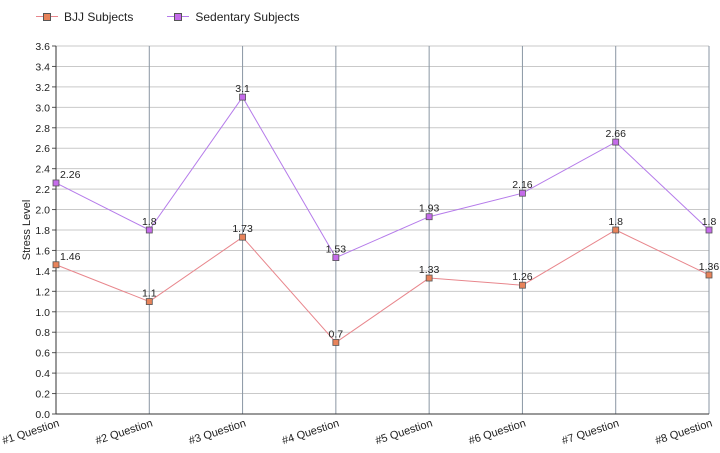  Describe the element at coordinates (311, 432) in the screenshot. I see `x-tick-label: #4 Question` at that location.